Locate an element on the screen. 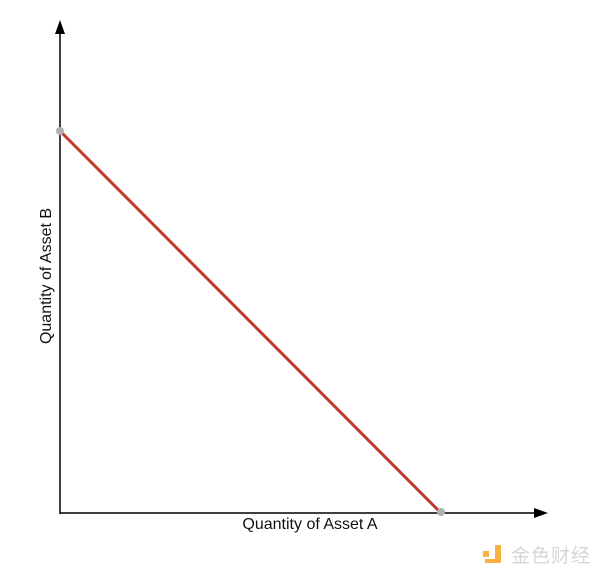  x-axis-label: Quantity of Asset A is located at coordinates (310, 524).